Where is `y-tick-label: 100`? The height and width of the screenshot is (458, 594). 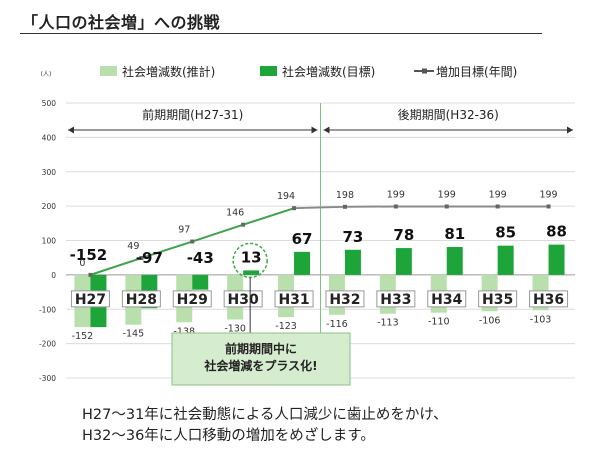
y-tick-label: 100 is located at coordinates (49, 241).